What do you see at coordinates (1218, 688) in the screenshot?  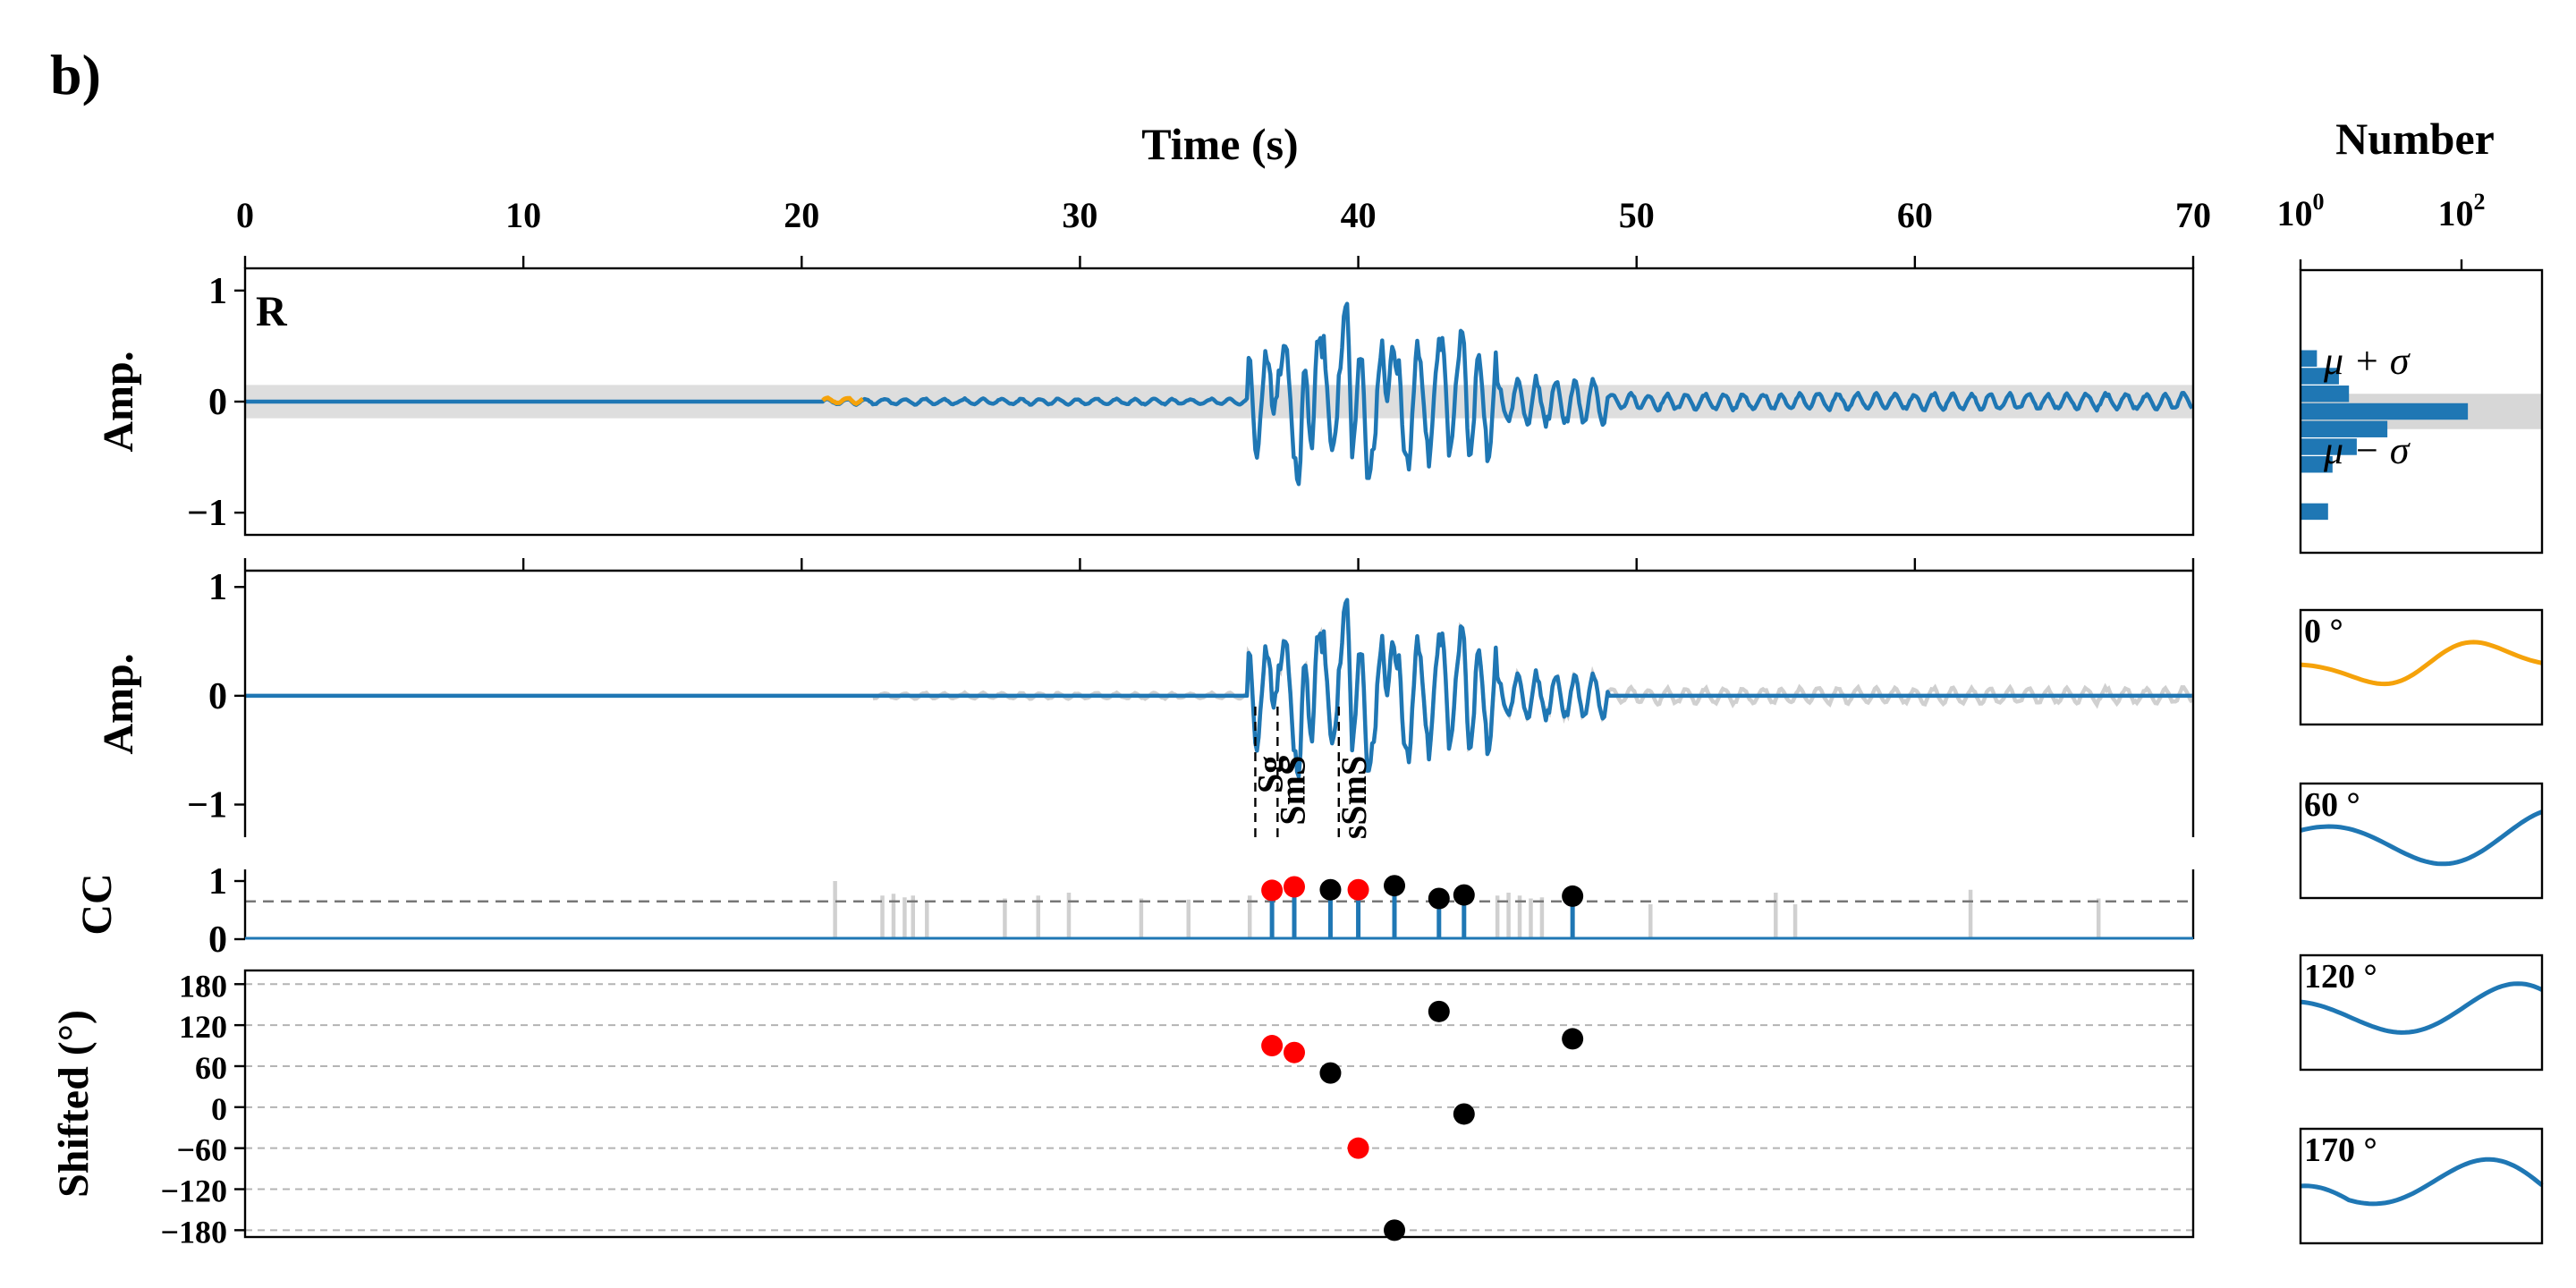 I see `reconstructed-waveform-line` at bounding box center [1218, 688].